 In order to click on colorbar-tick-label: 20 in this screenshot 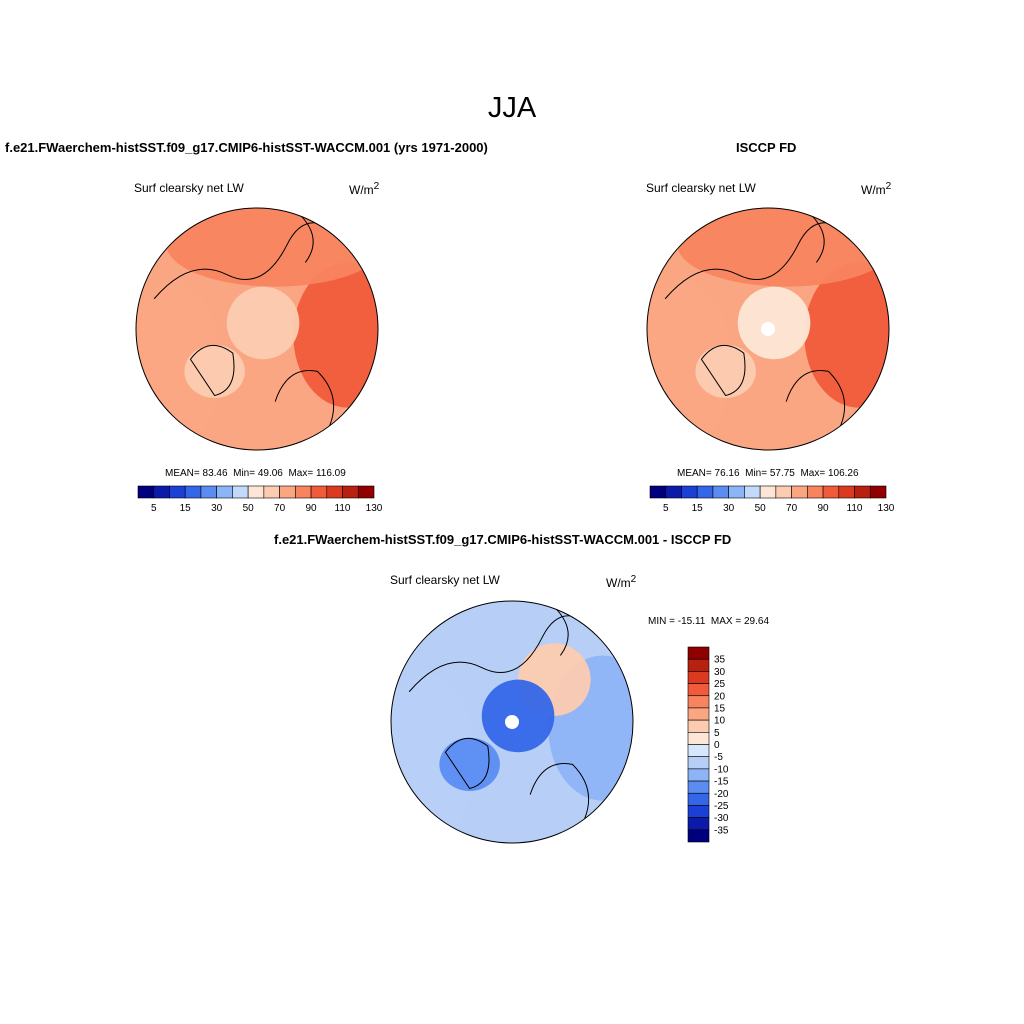, I will do `click(720, 696)`.